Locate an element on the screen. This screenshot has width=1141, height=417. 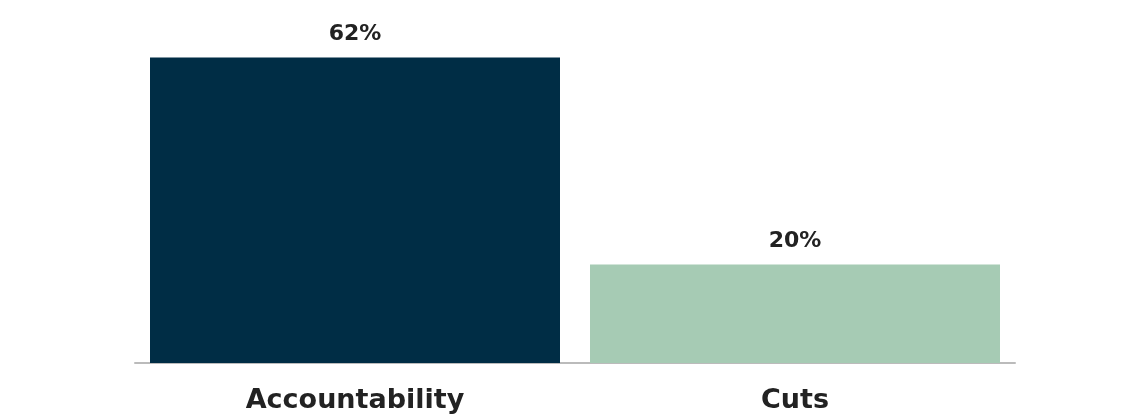
x-tick-label: Cuts is located at coordinates (795, 398).